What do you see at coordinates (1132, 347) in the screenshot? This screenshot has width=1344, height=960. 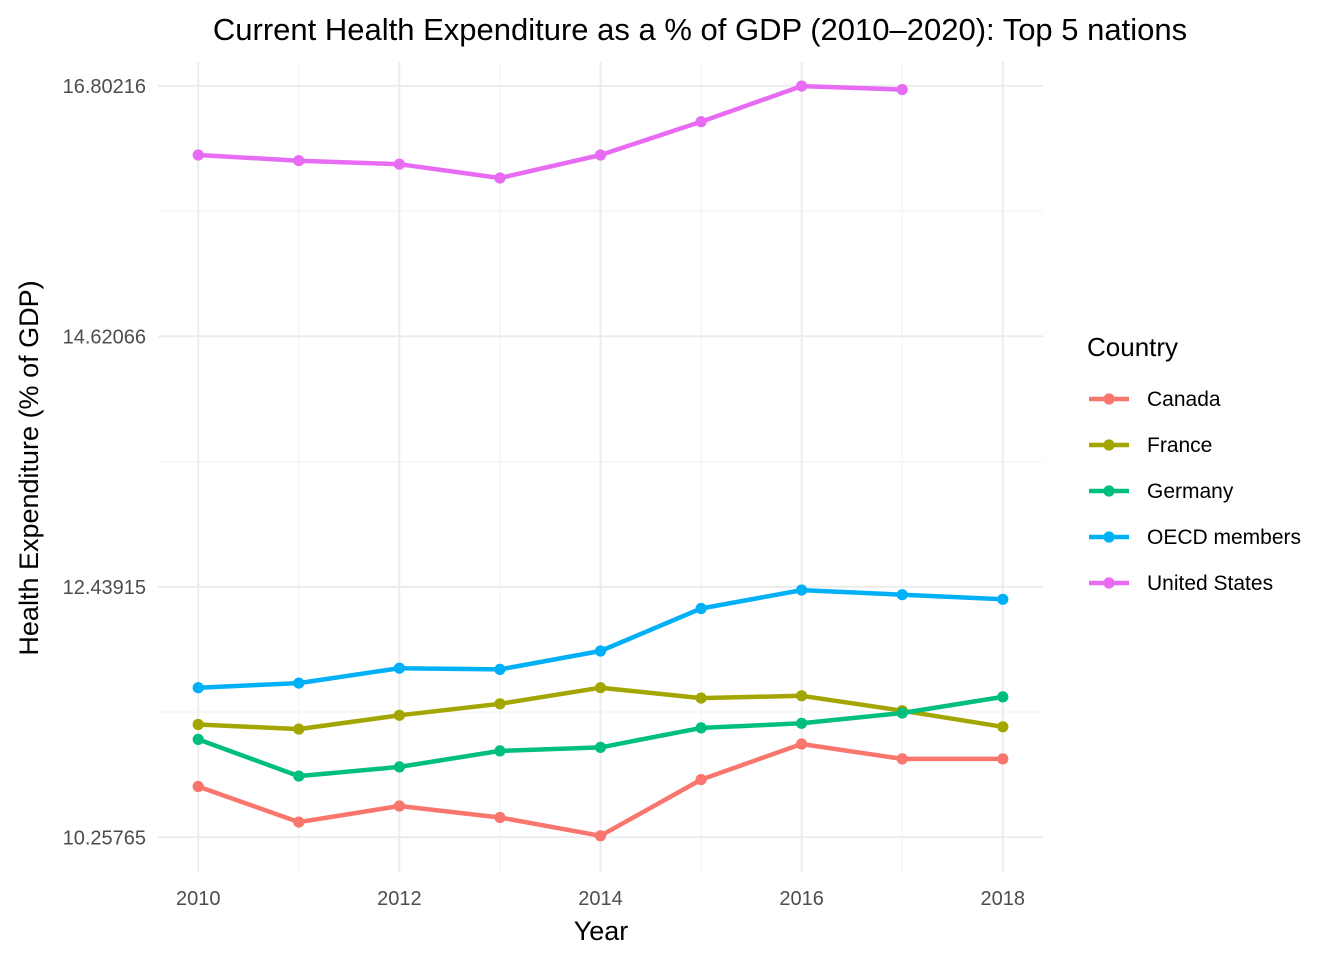 I see `legend-title: Country` at bounding box center [1132, 347].